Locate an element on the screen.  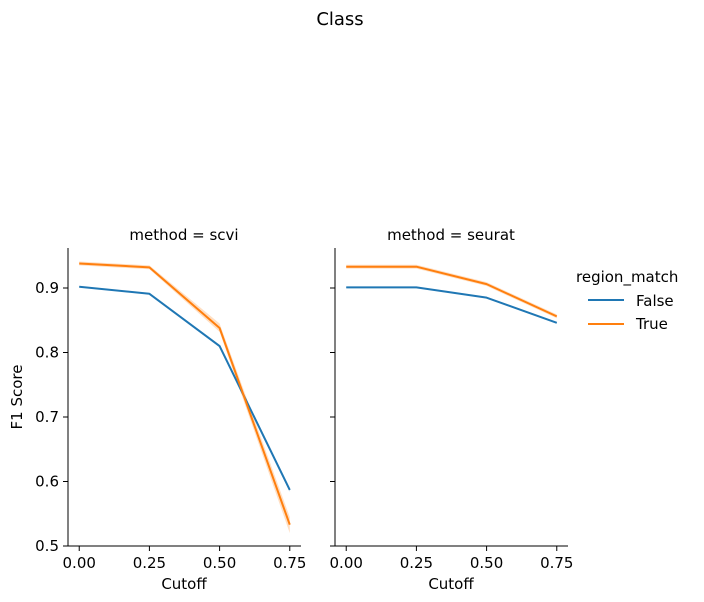
y-tick-label: 0.6 is located at coordinates (47, 481).